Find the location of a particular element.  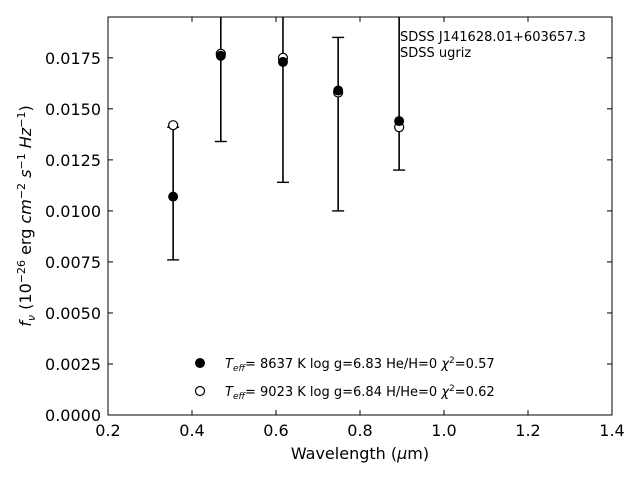

x-tick-label-2: 0.6 is located at coordinates (275, 430).